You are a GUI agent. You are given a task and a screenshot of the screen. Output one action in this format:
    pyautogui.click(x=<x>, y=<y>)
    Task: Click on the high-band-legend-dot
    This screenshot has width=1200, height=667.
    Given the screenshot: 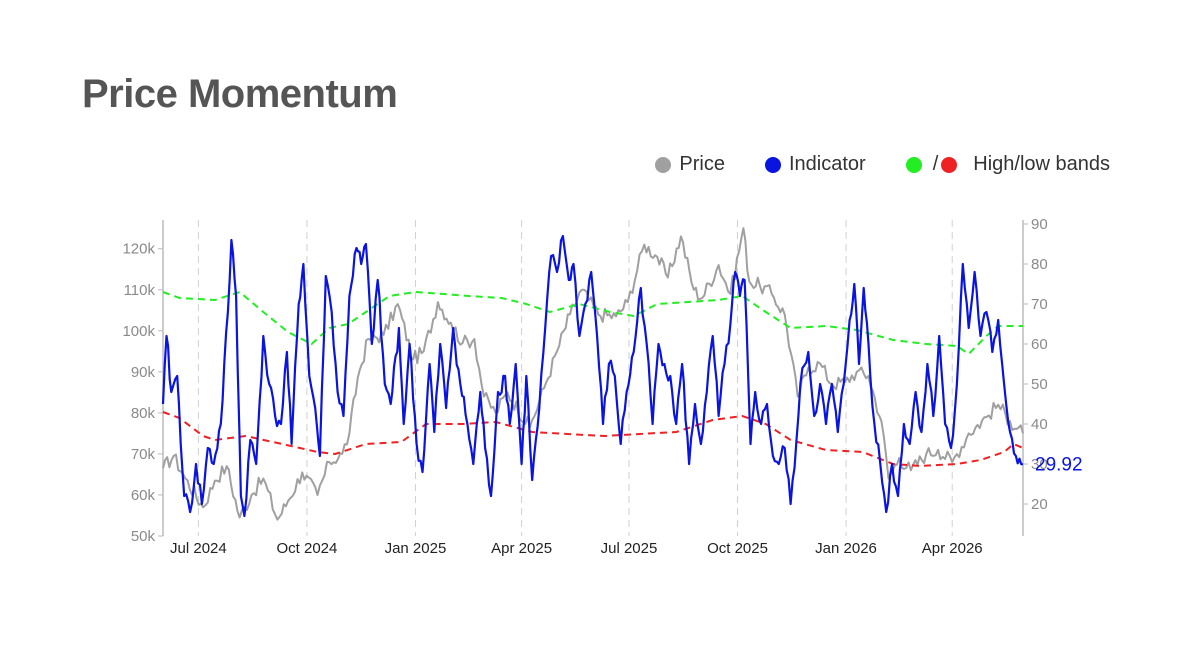 What is the action you would take?
    pyautogui.click(x=913, y=164)
    